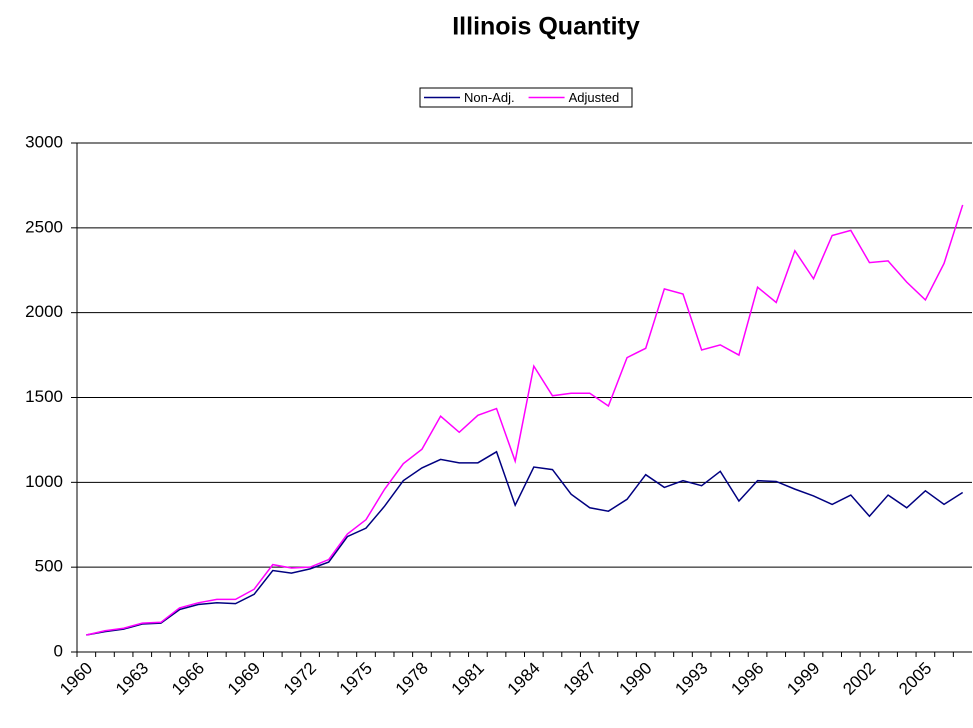 The image size is (973, 728). I want to click on x-tick-label: 1999, so click(803, 679).